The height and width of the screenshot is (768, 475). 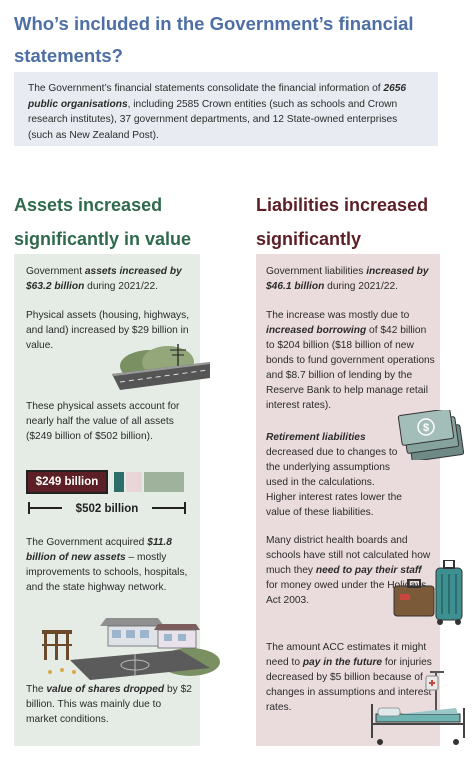 What do you see at coordinates (67, 482) in the screenshot?
I see `physical-assets-bar: $249 billion` at bounding box center [67, 482].